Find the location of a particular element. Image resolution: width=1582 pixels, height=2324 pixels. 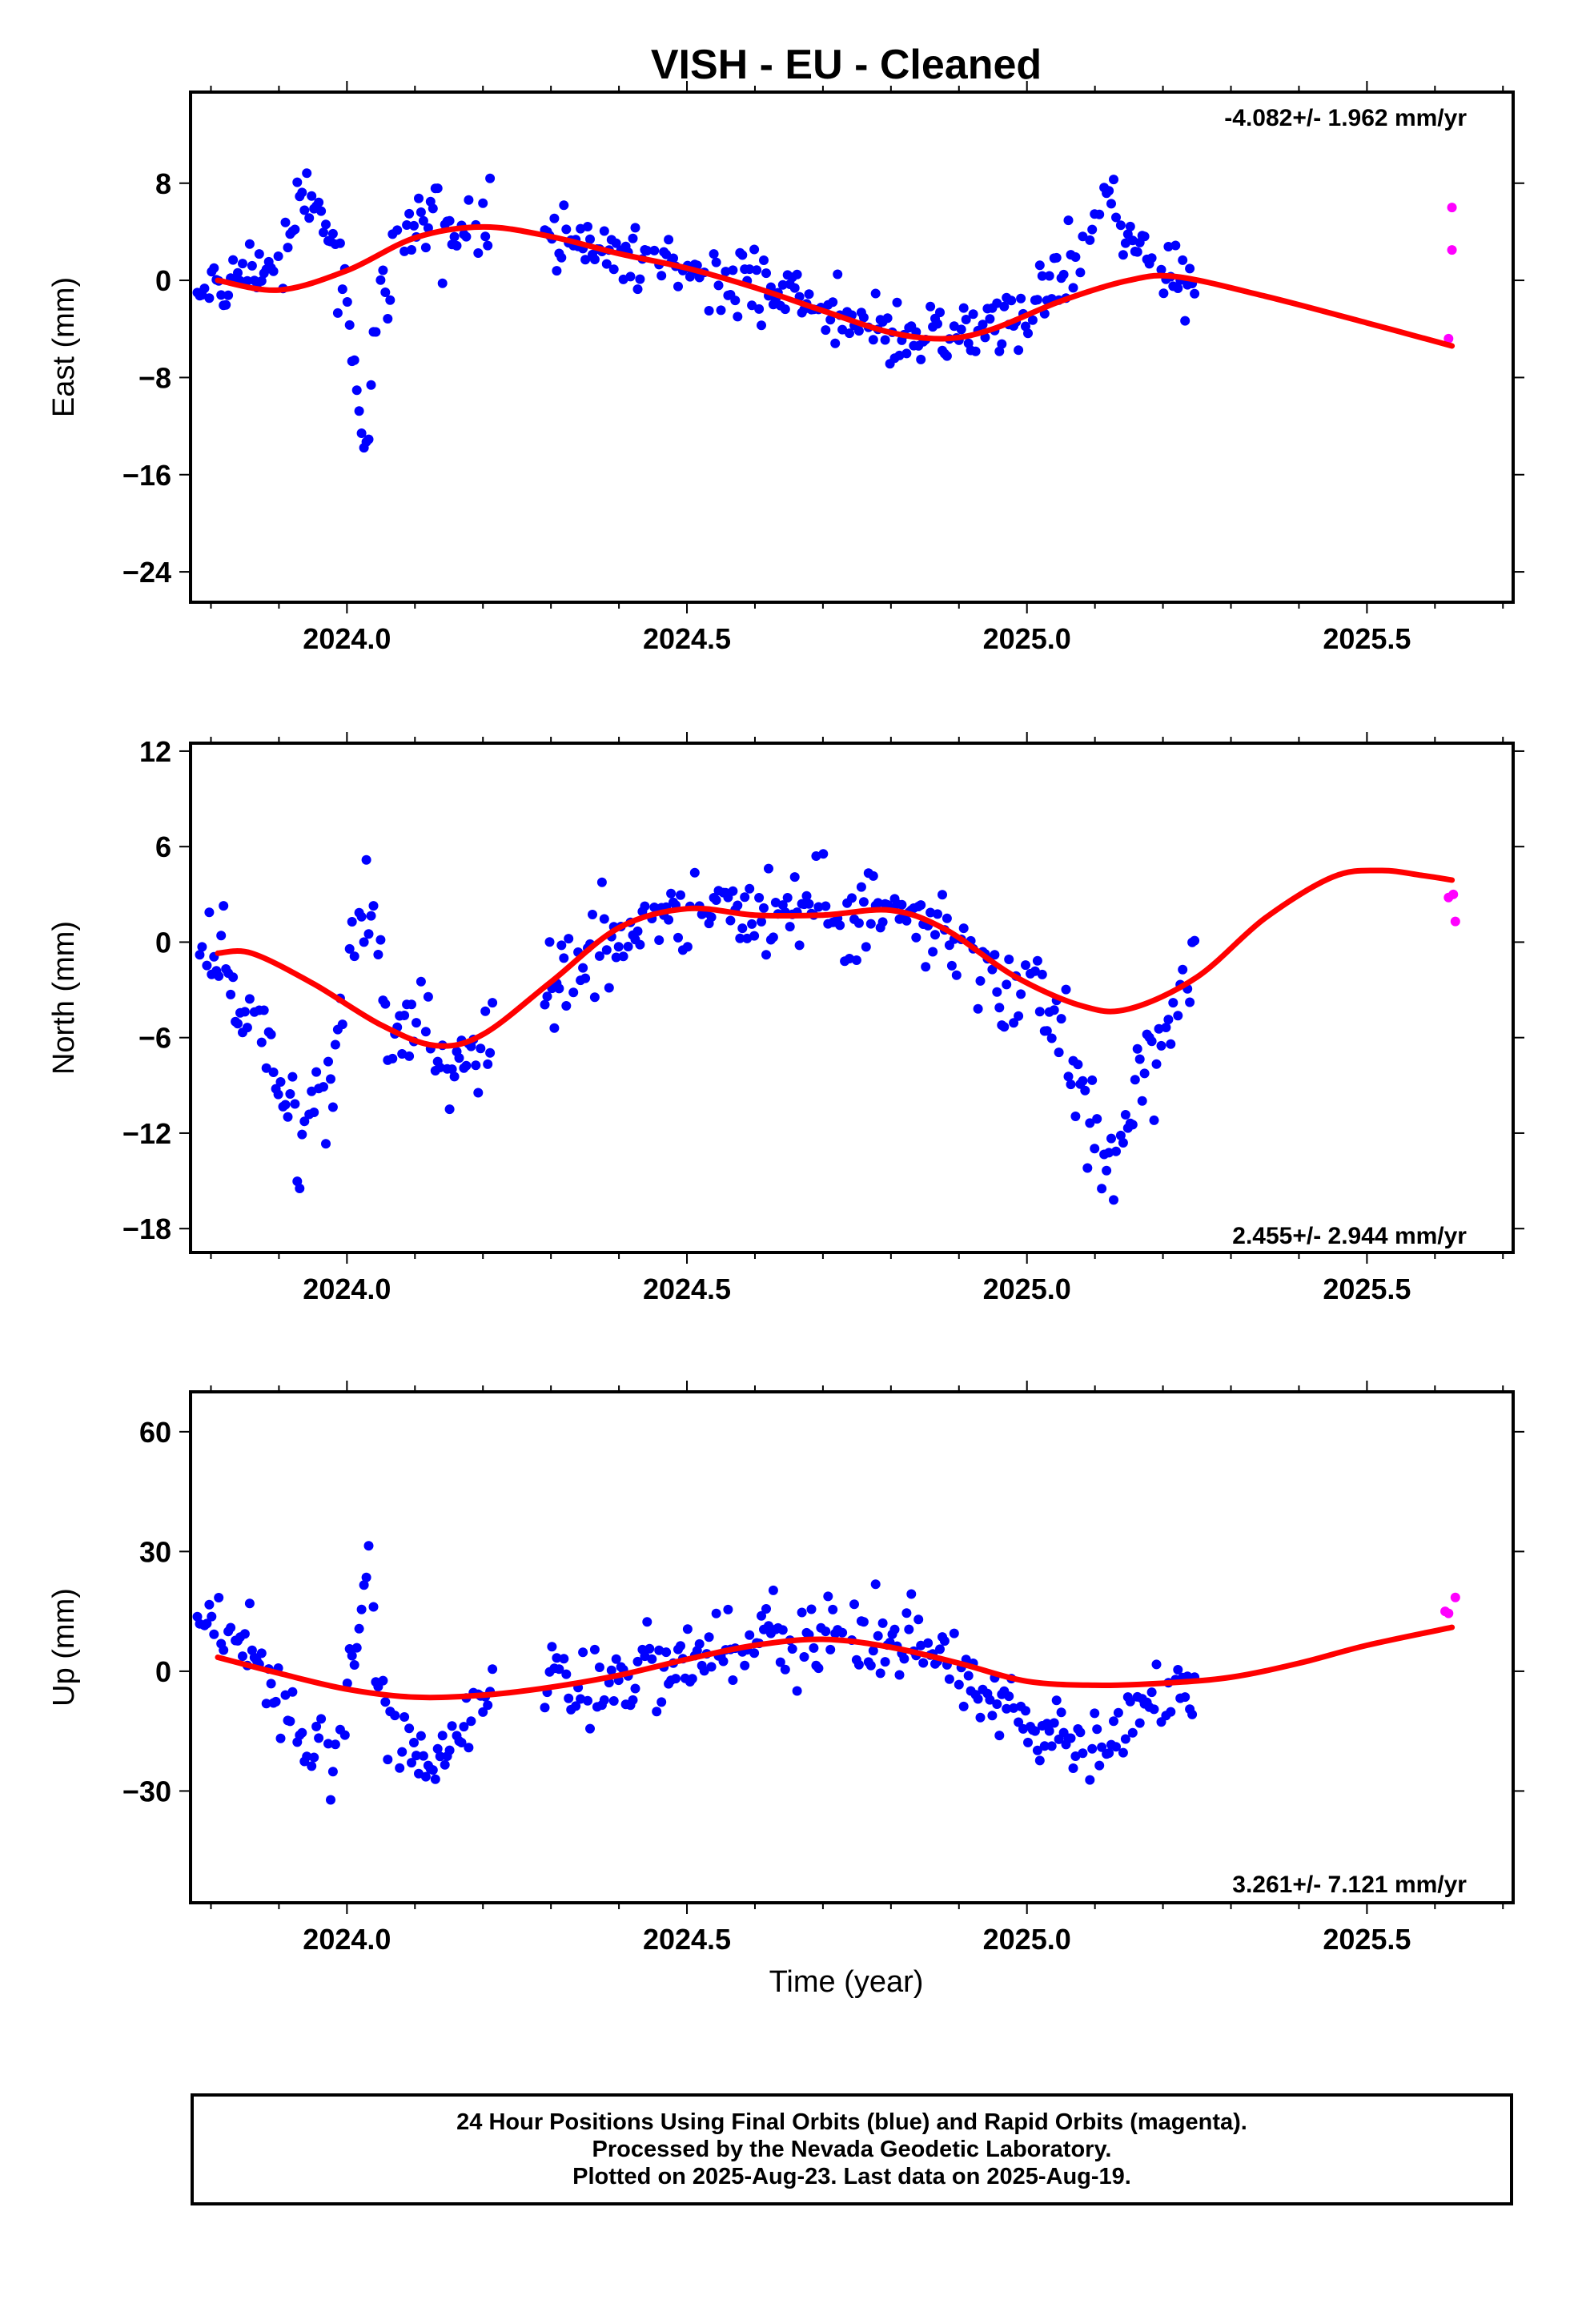

x-tick-label: 2024.0 is located at coordinates (347, 1940).